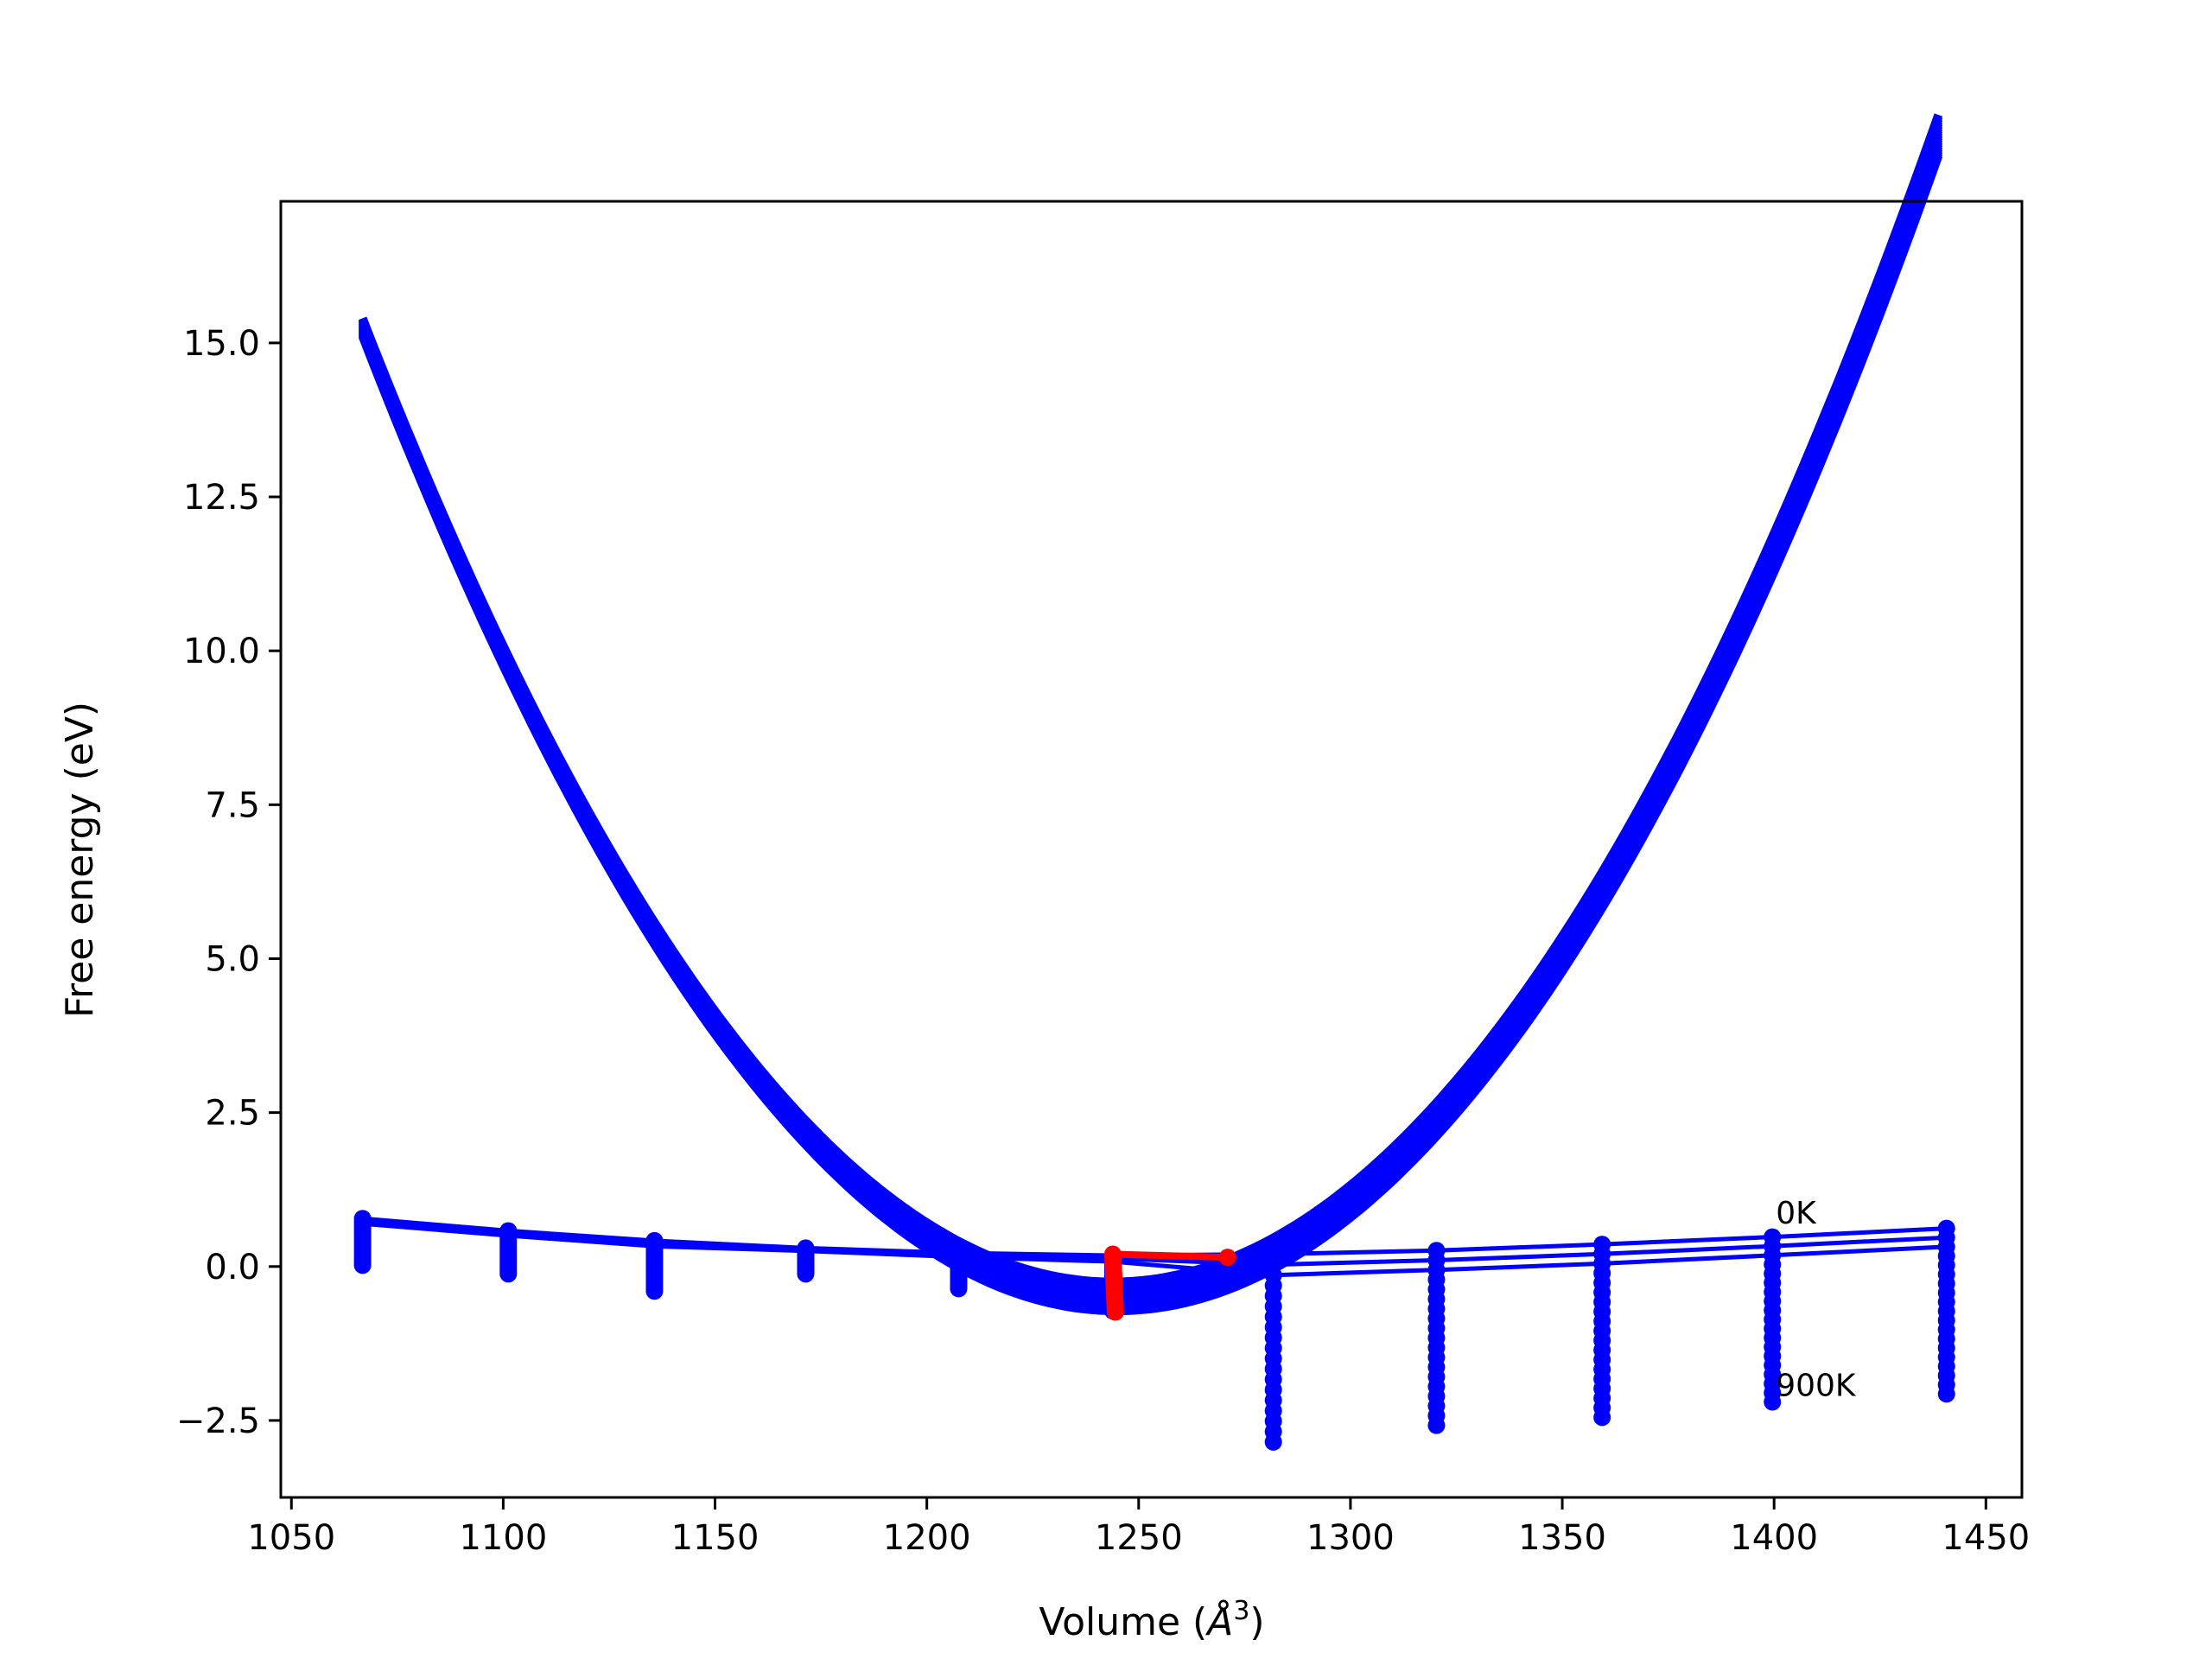  What do you see at coordinates (1169, 1283) in the screenshot?
I see `minimum-path-group` at bounding box center [1169, 1283].